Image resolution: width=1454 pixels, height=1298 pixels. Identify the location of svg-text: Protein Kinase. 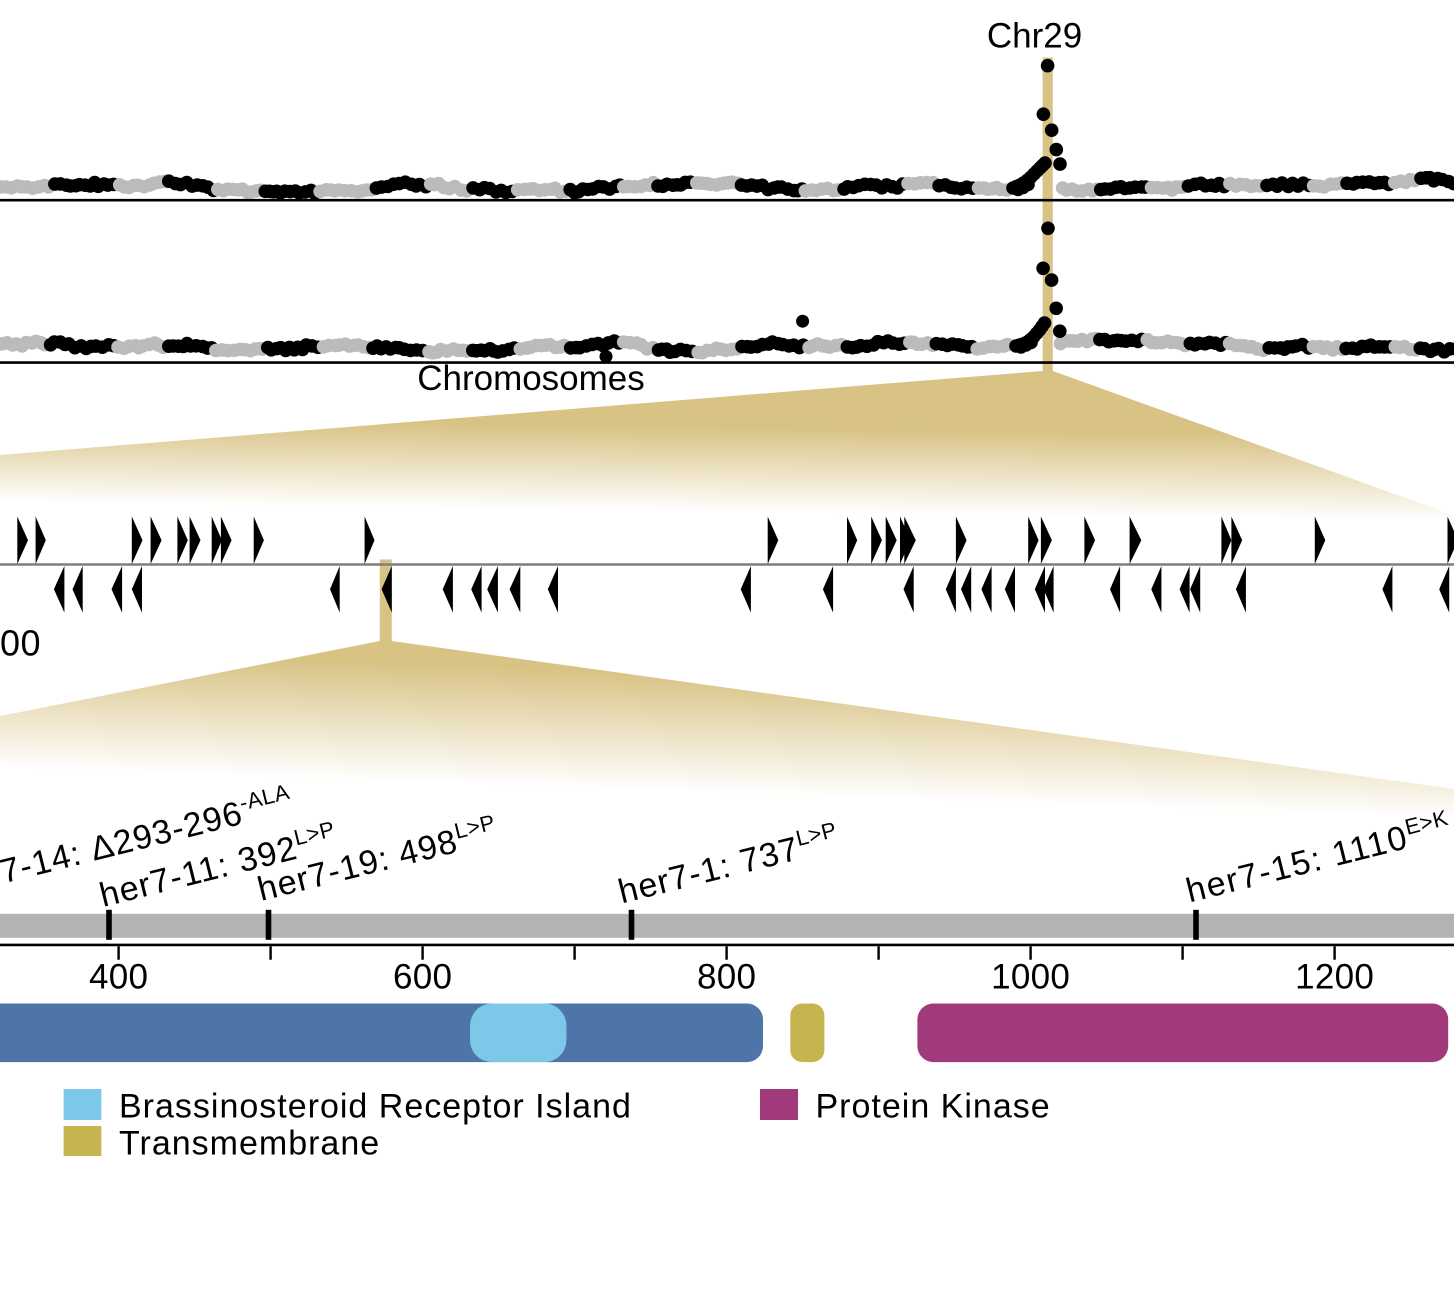
(933, 1107).